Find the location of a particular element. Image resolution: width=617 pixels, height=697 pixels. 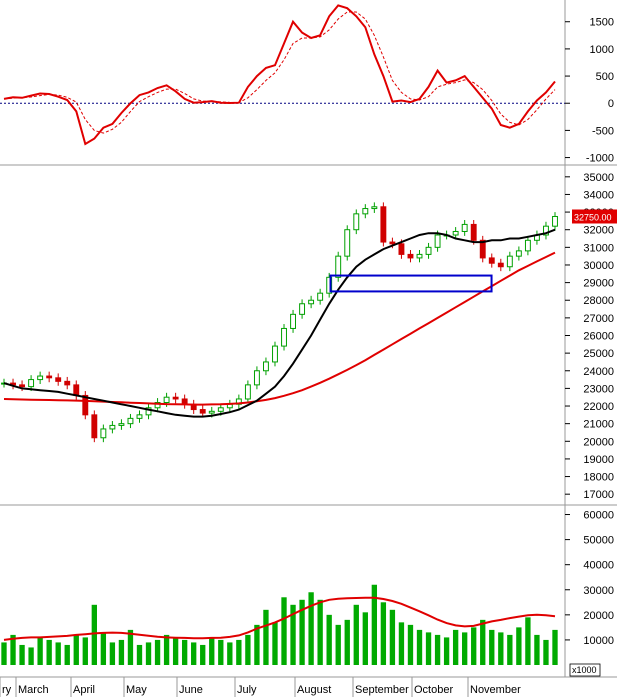

month-label: November is located at coordinates (495, 690).